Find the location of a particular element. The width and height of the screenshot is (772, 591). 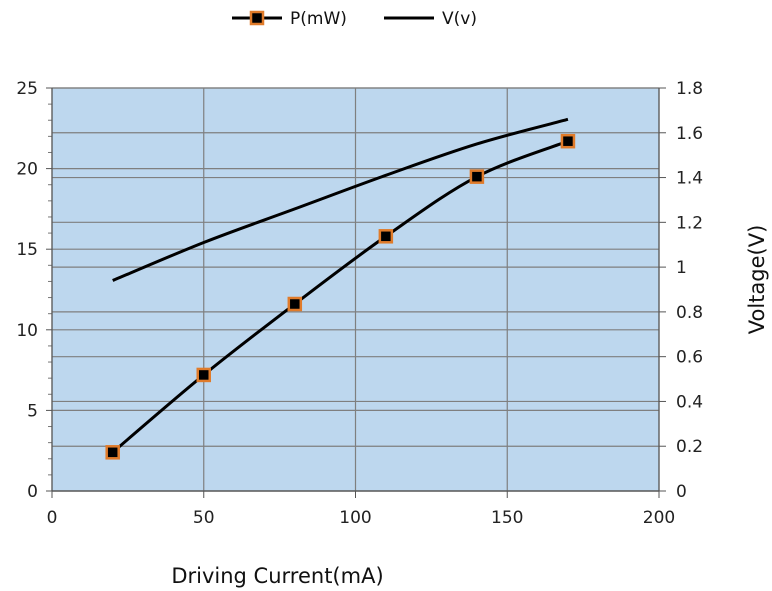

legend-item-voltage-label: V(v) is located at coordinates (459, 19).